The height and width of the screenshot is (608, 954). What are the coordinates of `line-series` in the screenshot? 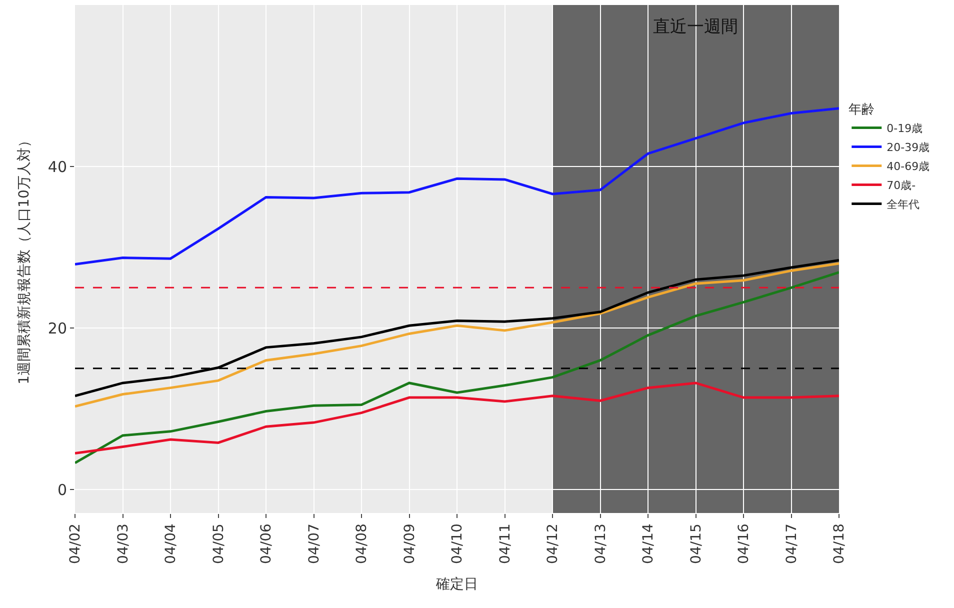 It's located at (457, 418).